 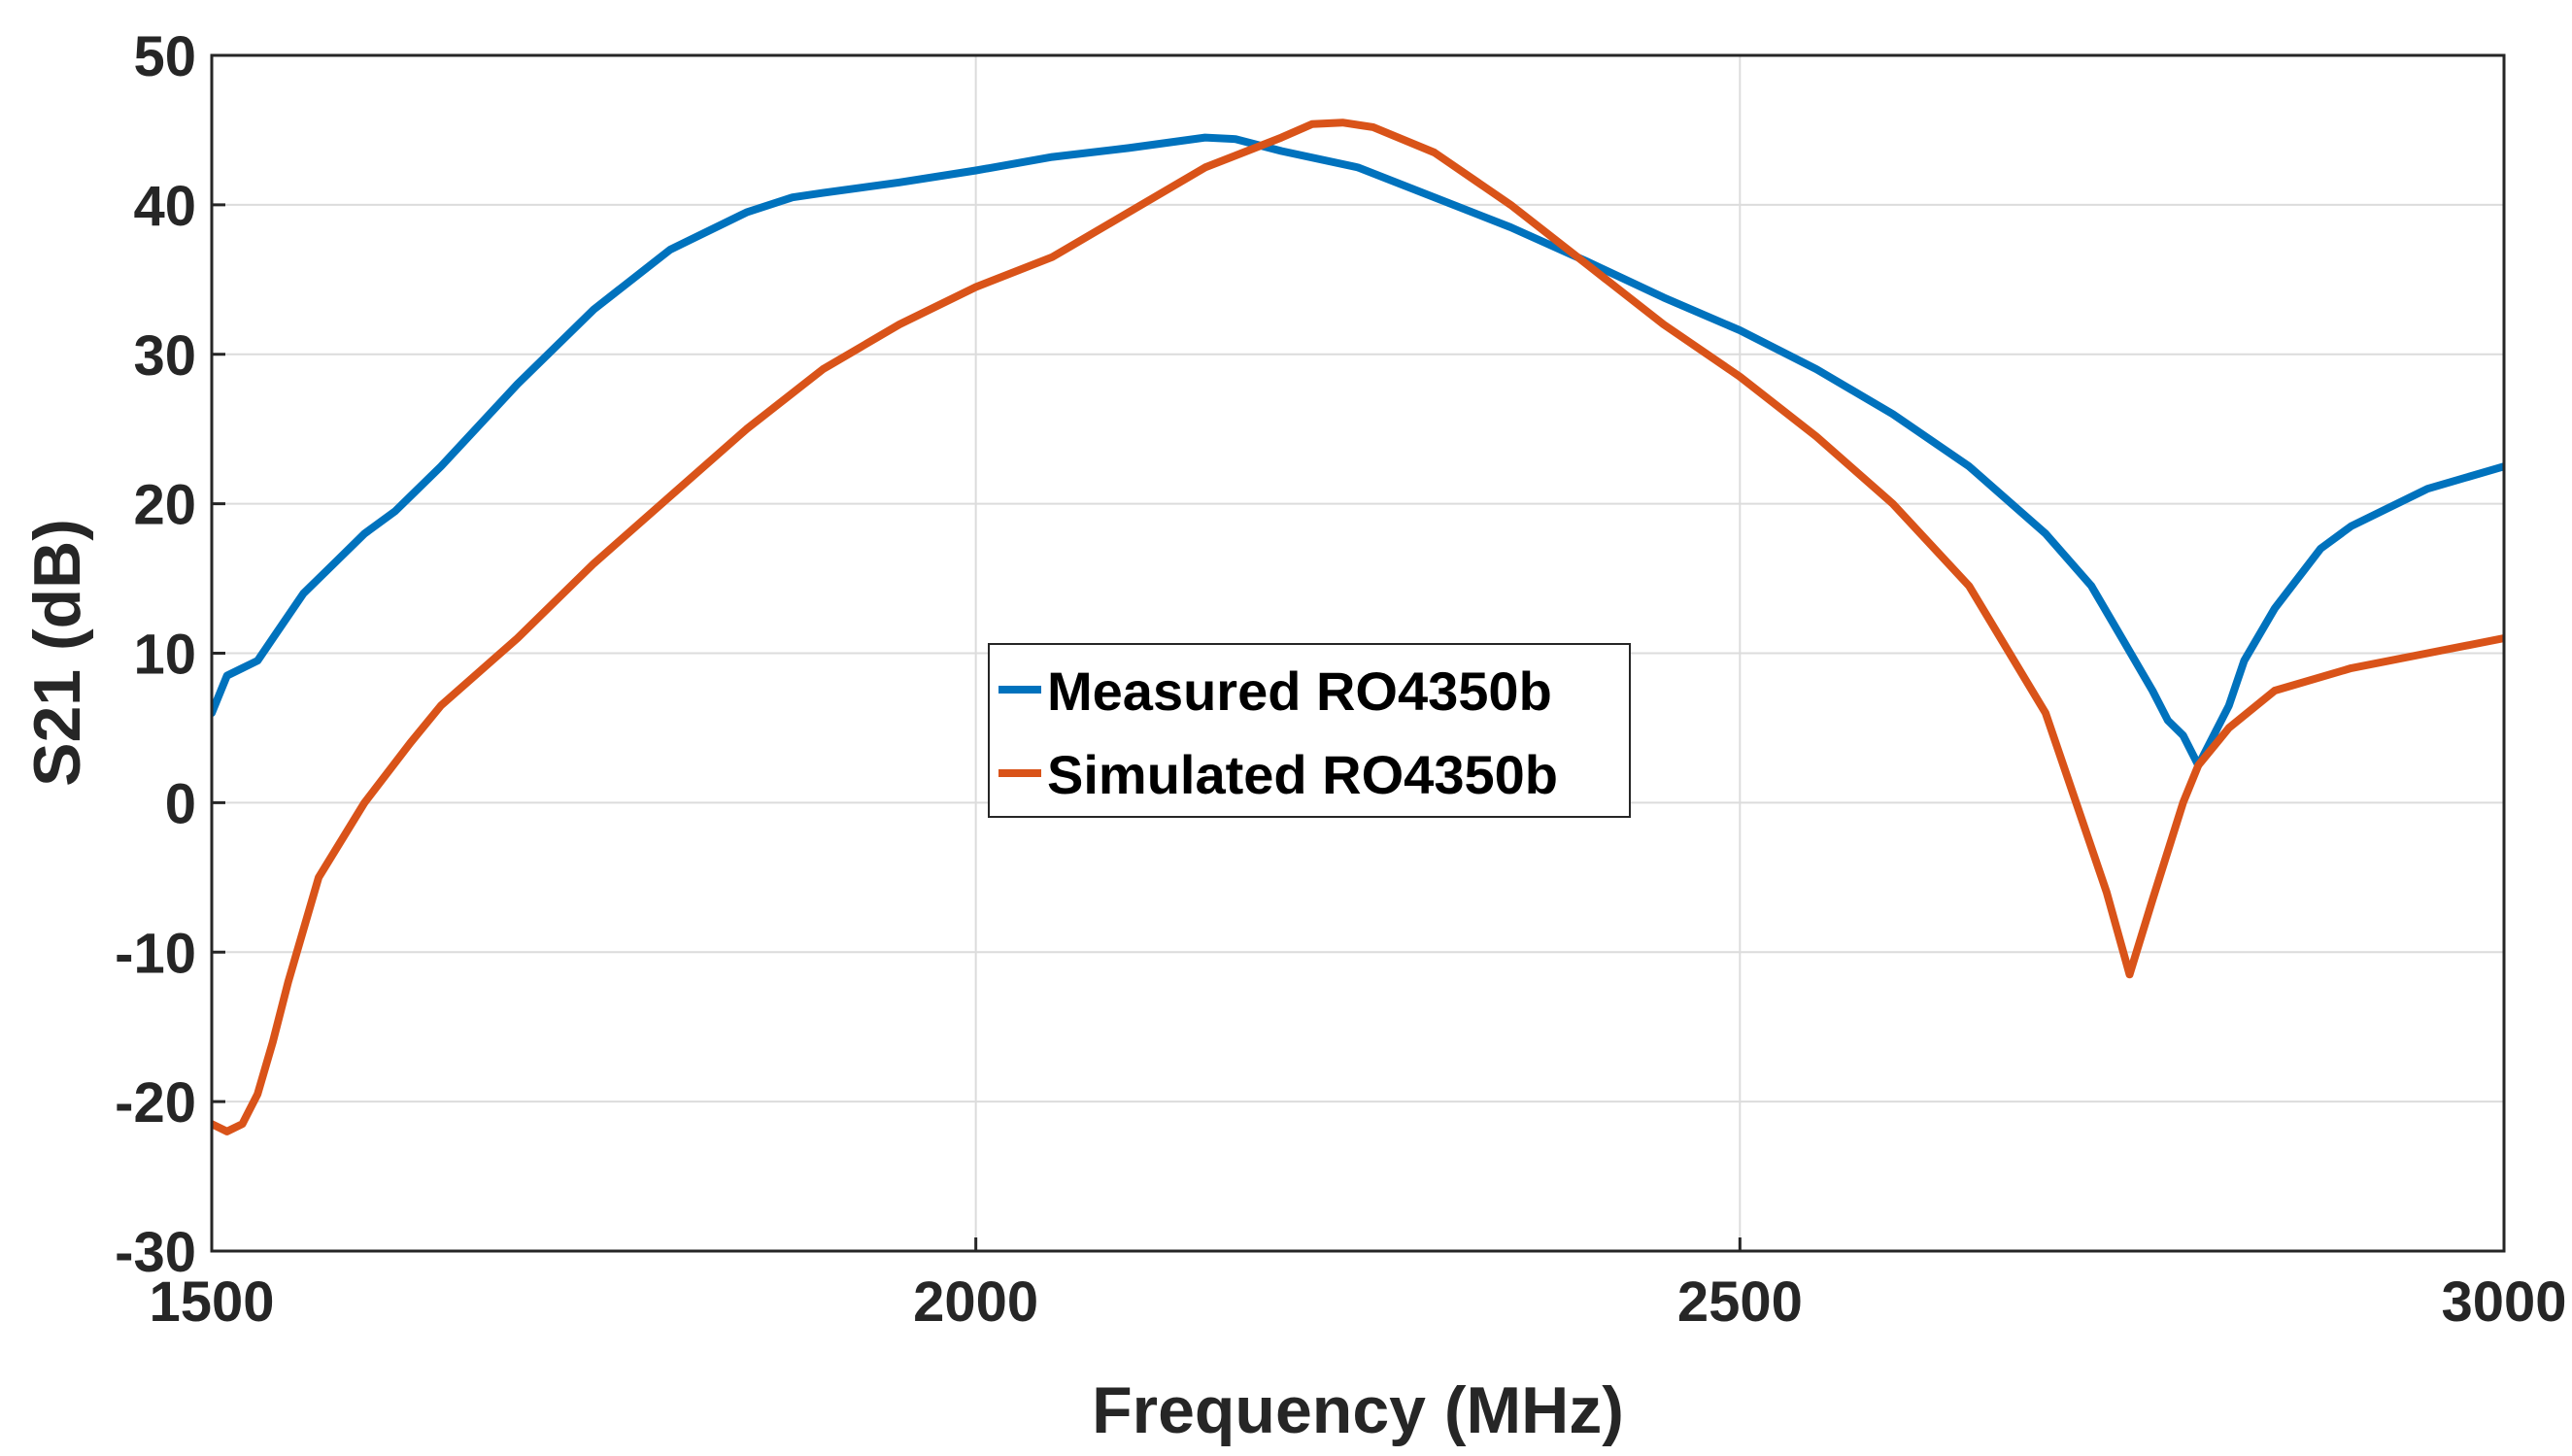 I want to click on x-tick-label: 2000, so click(x=975, y=1302).